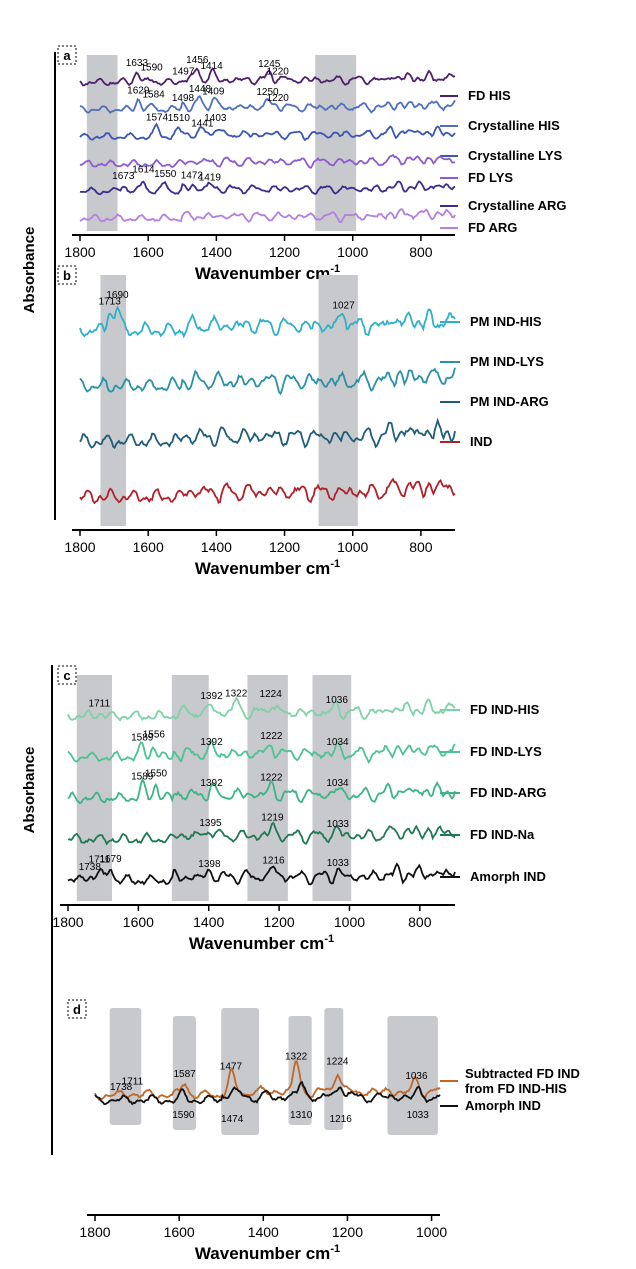 The height and width of the screenshot is (1269, 636). I want to click on legend-label-fd-ind-his: FD IND-HIS, so click(505, 709).